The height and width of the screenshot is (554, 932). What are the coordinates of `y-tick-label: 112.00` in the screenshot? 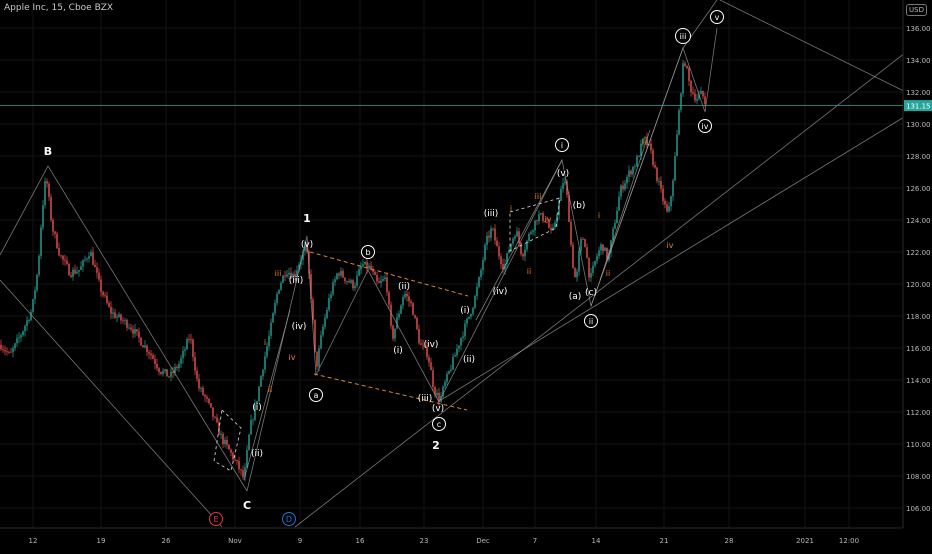 It's located at (918, 413).